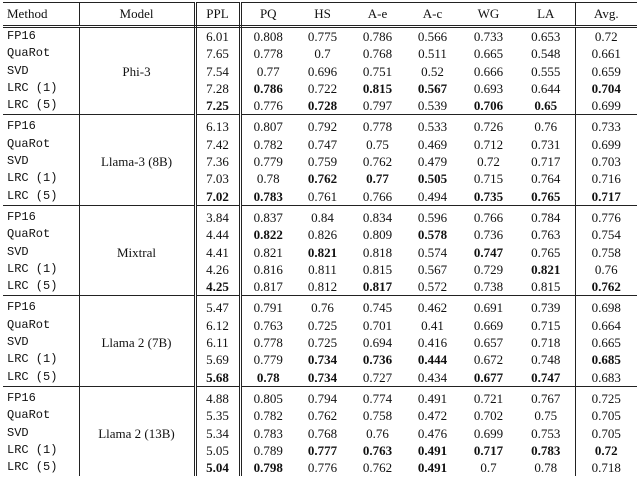 The image size is (640, 479). I want to click on value-cell-a-e: 0.774, so click(377, 398).